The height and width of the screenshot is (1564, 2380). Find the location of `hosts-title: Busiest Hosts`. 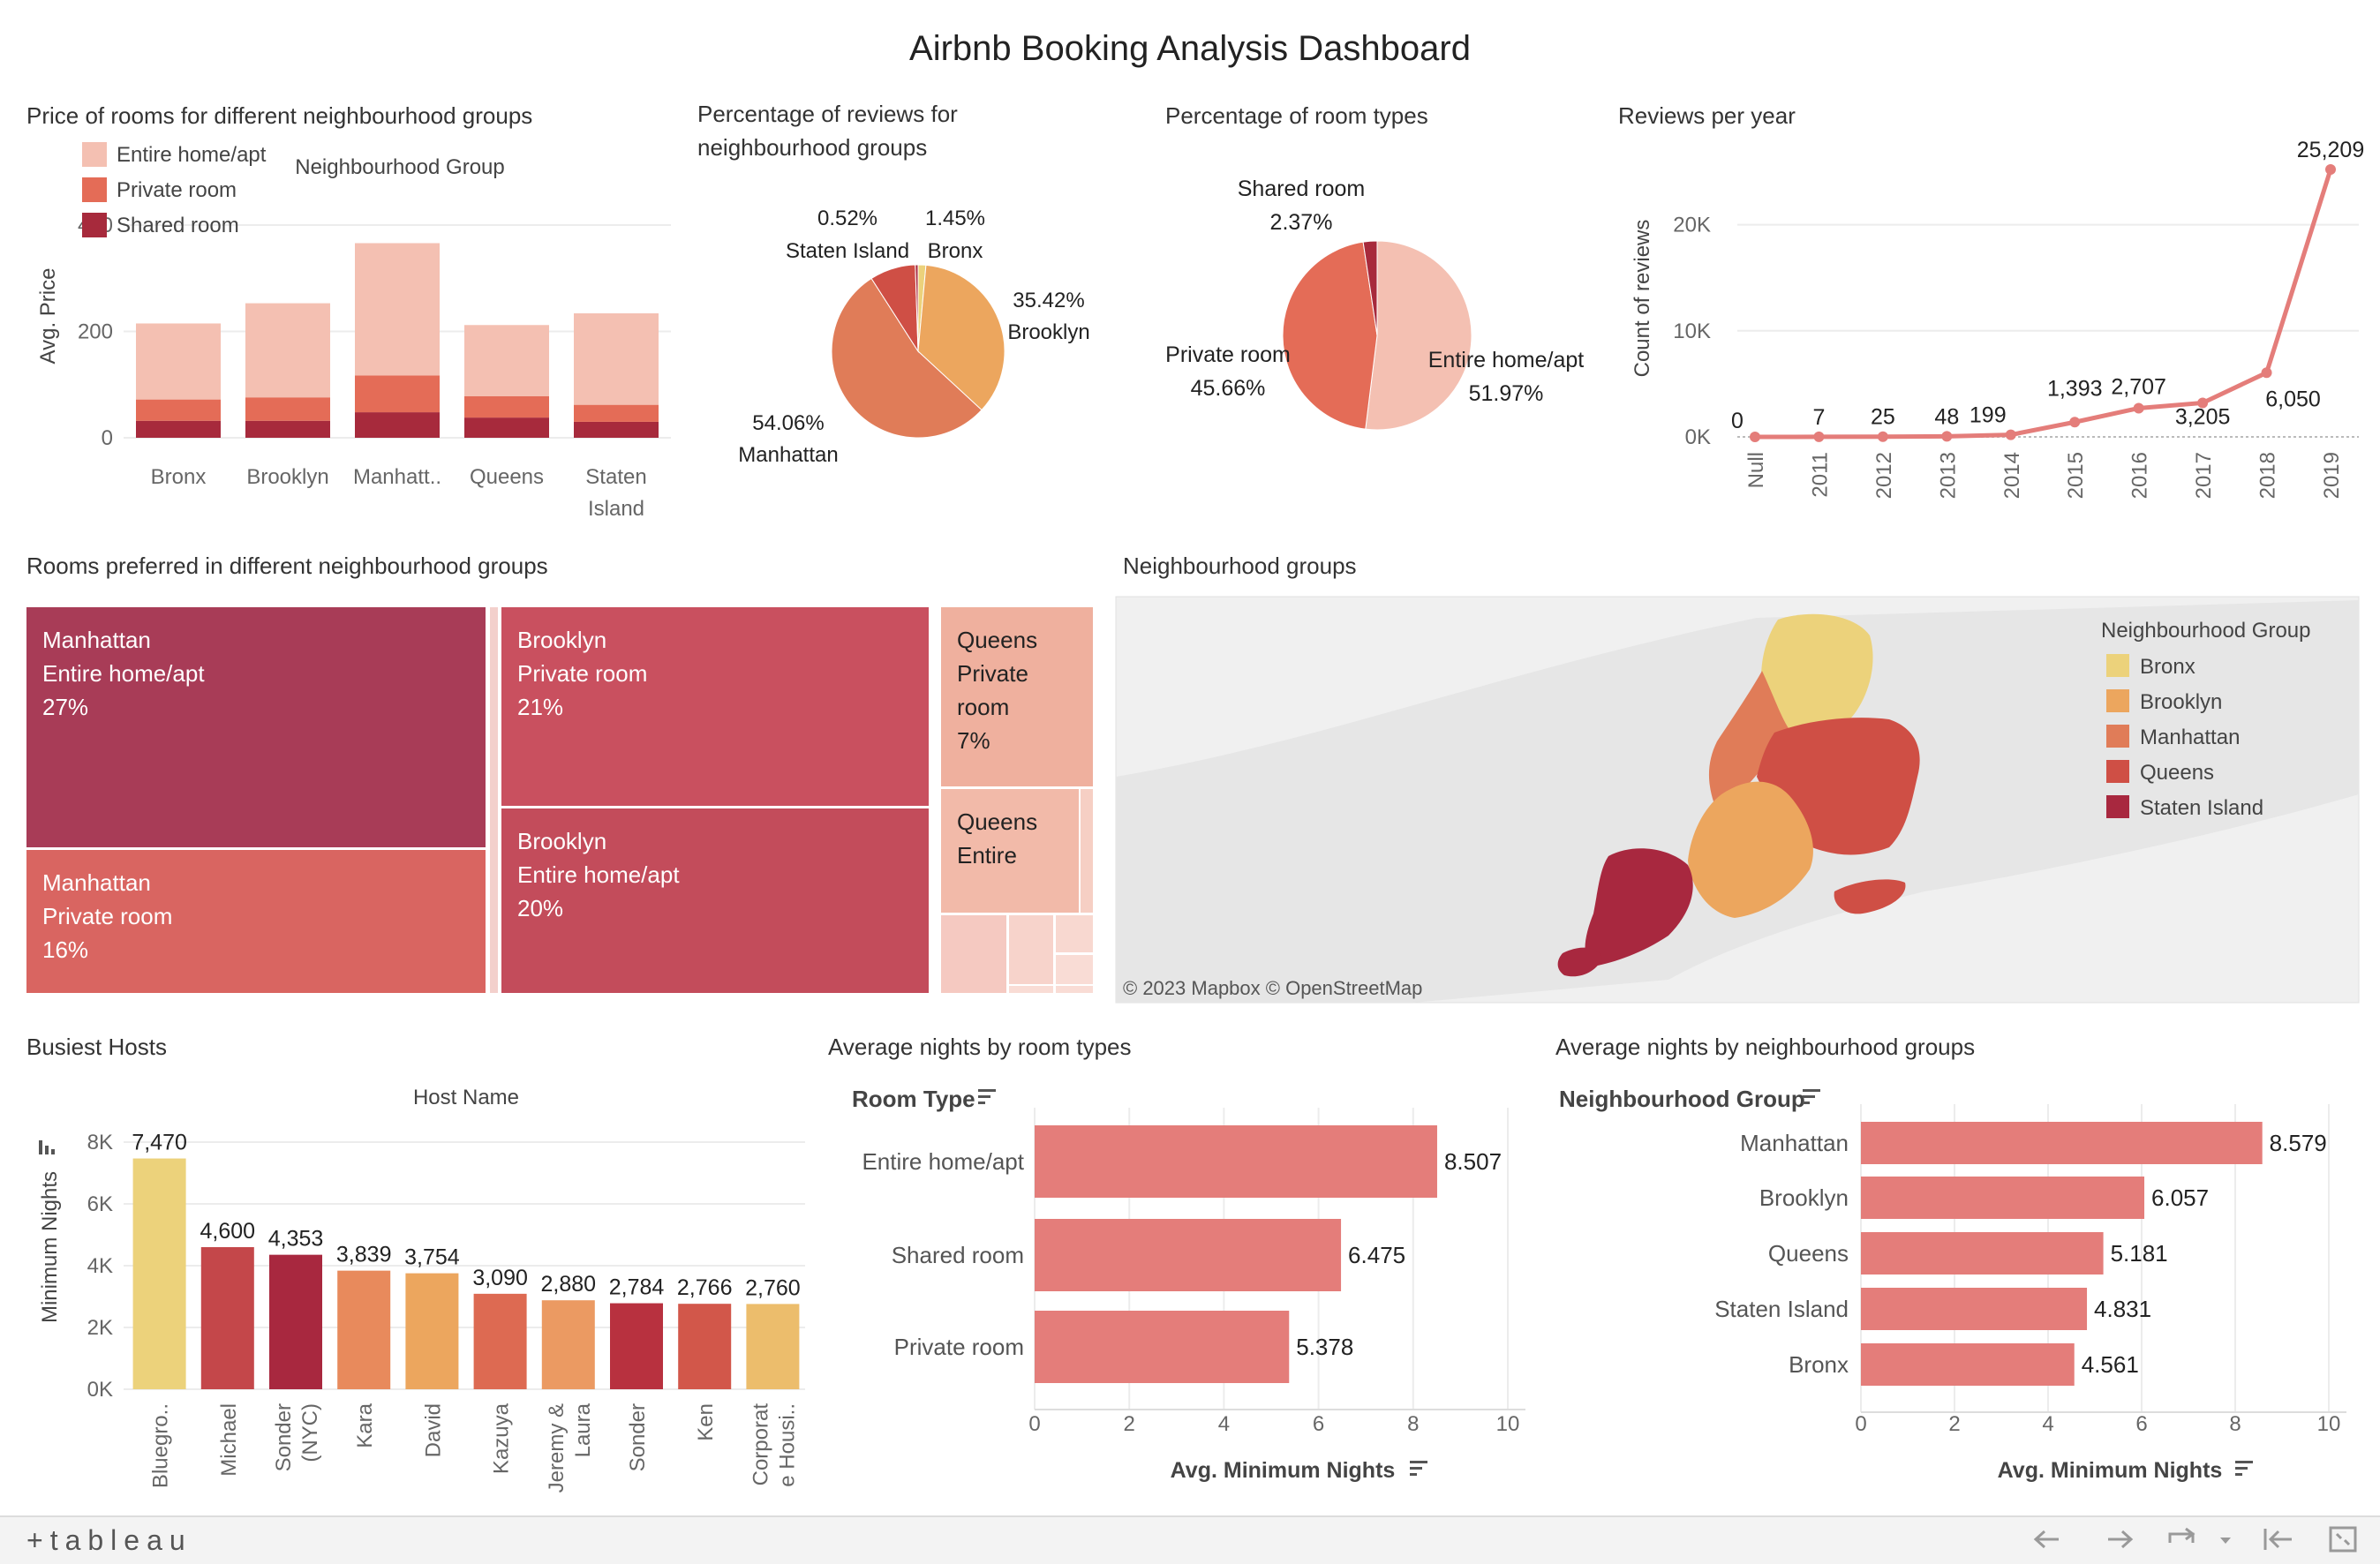

hosts-title: Busiest Hosts is located at coordinates (96, 1047).